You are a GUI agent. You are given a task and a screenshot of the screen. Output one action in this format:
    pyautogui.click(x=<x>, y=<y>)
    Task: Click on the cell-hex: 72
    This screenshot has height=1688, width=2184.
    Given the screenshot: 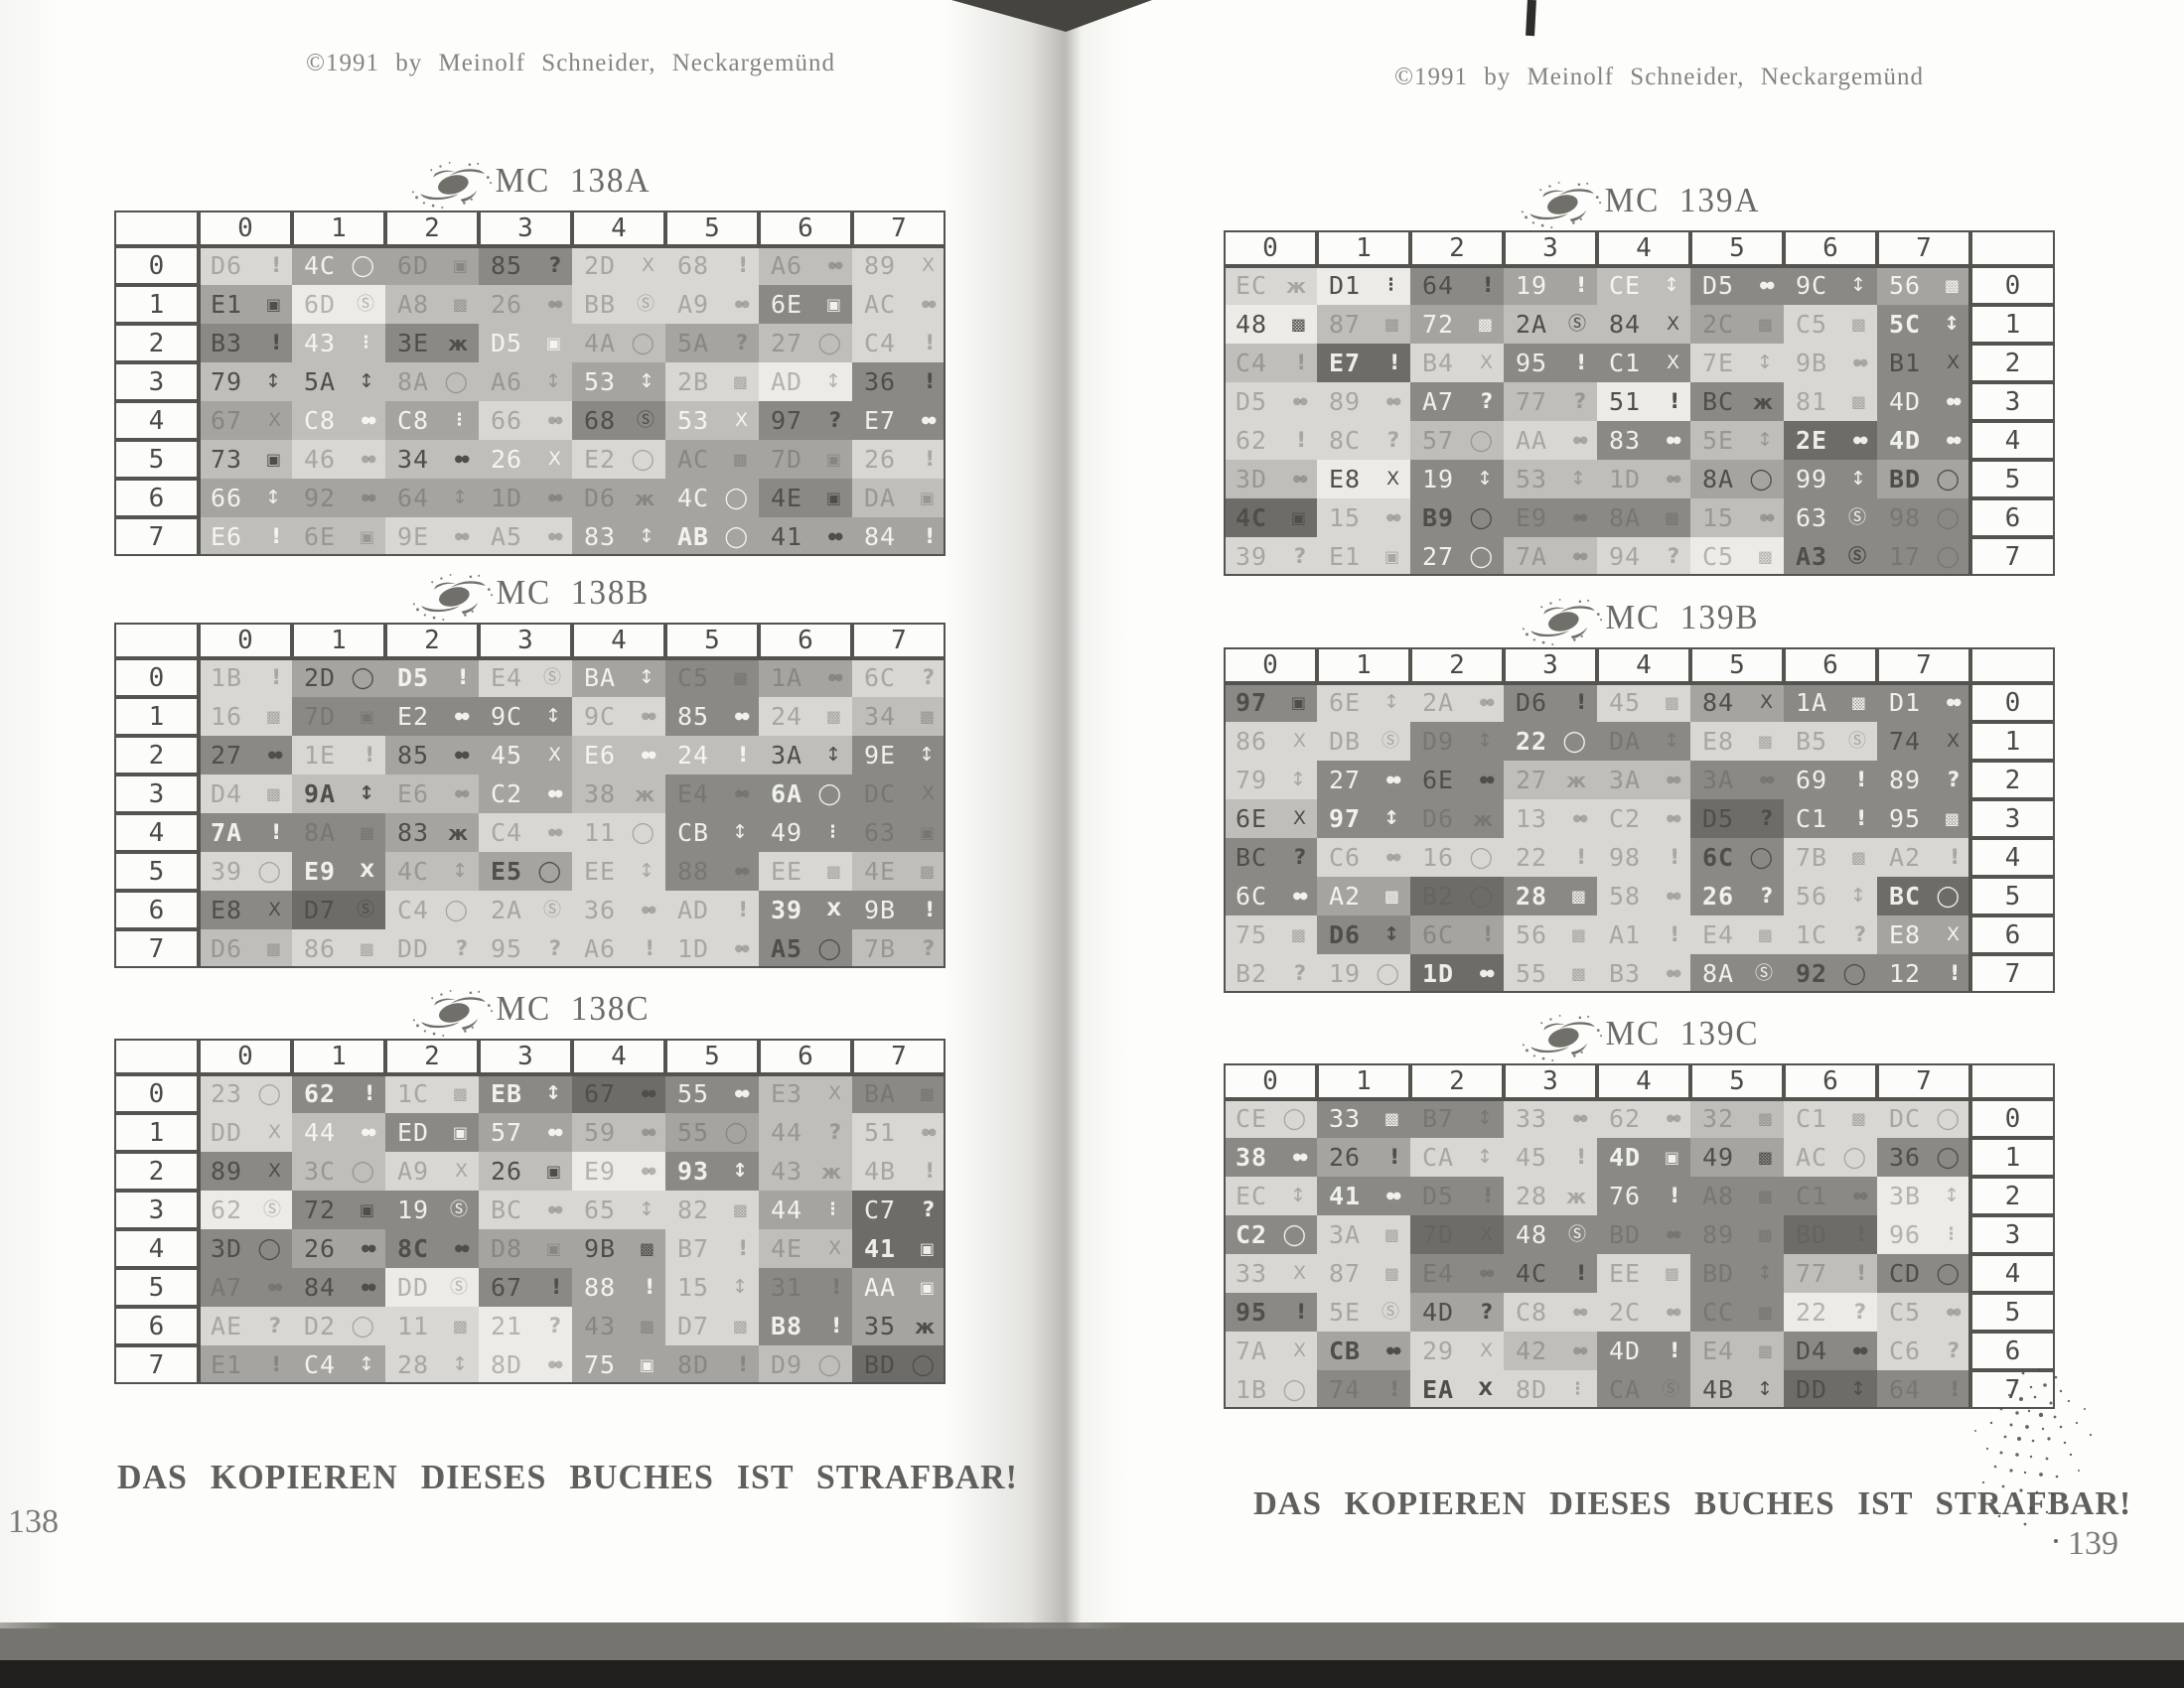 What is the action you would take?
    pyautogui.click(x=320, y=1210)
    